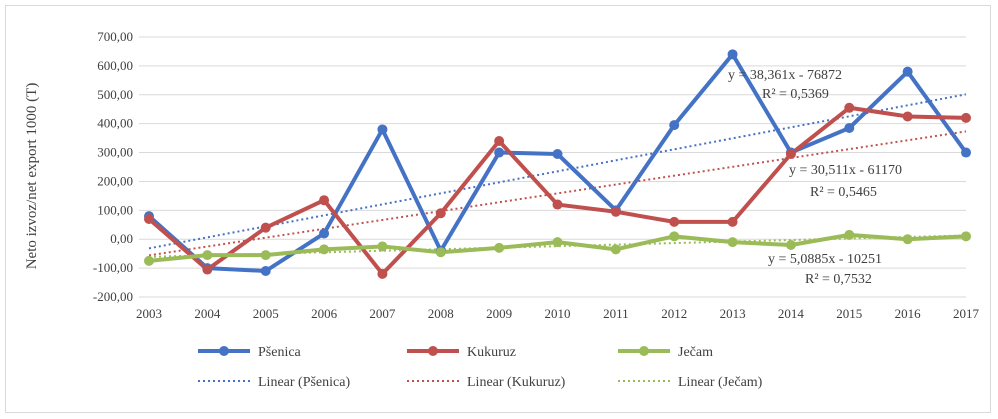  What do you see at coordinates (382, 313) in the screenshot?
I see `x-tick-label: 2007` at bounding box center [382, 313].